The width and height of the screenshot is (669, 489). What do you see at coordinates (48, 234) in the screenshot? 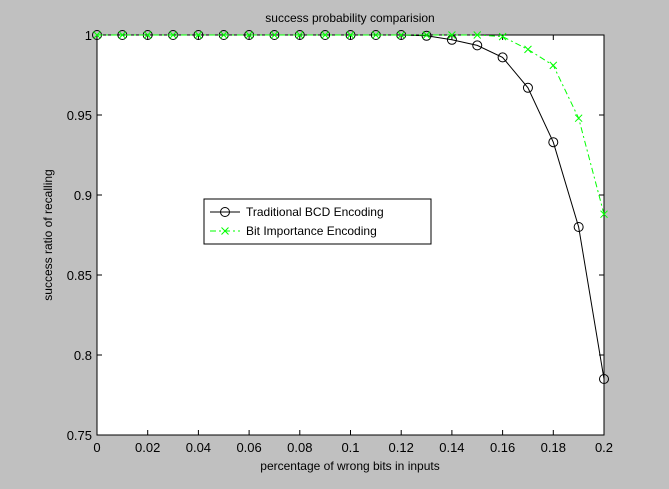
I see `y-axis-label: success ratio of recalling` at bounding box center [48, 234].